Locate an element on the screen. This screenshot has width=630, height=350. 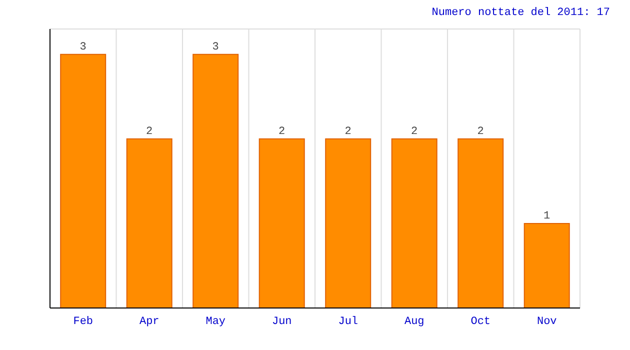
x-tick-label: May is located at coordinates (216, 322).